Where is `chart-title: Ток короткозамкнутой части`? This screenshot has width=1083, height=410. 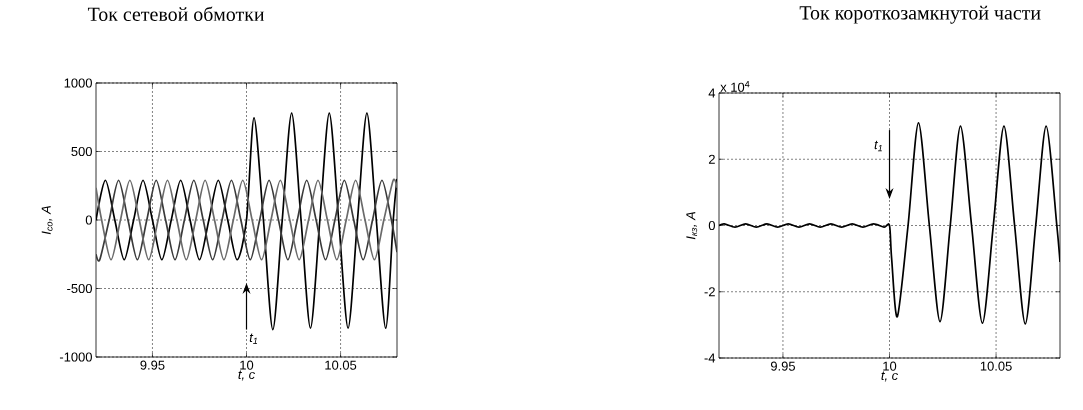 chart-title: Ток короткозамкнутой части is located at coordinates (920, 14).